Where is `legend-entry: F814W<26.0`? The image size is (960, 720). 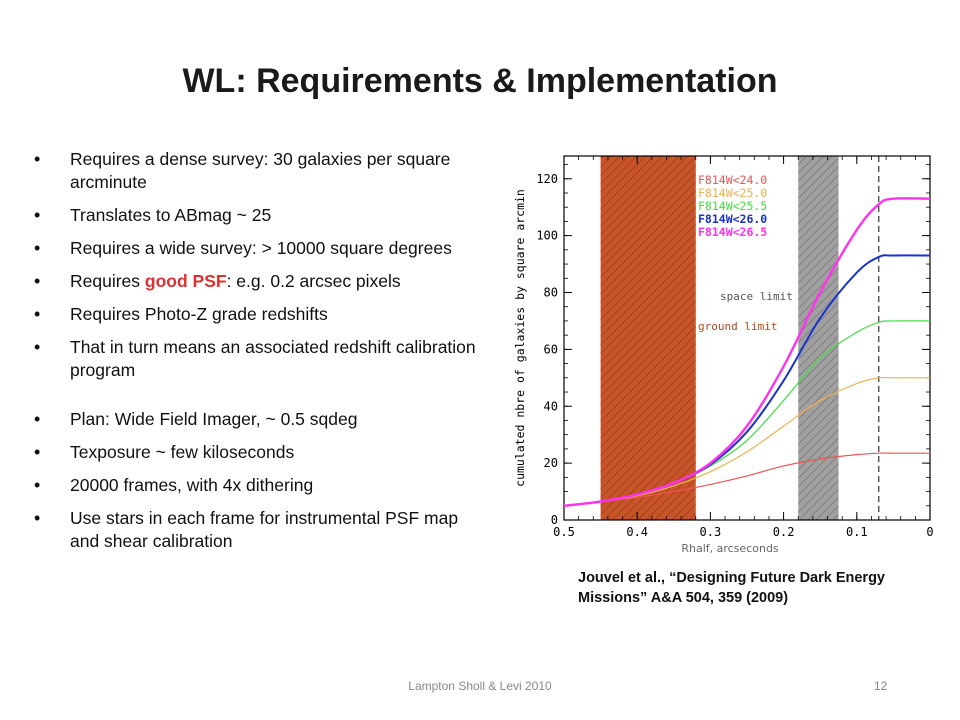
legend-entry: F814W<26.0 is located at coordinates (732, 219).